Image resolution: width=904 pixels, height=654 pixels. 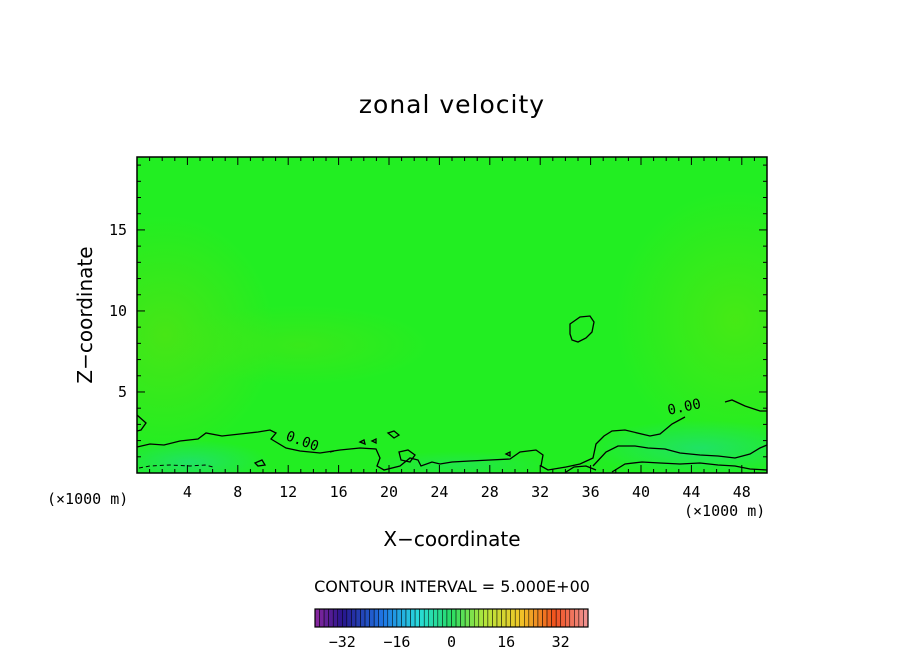 I want to click on colorbar, so click(x=451, y=618).